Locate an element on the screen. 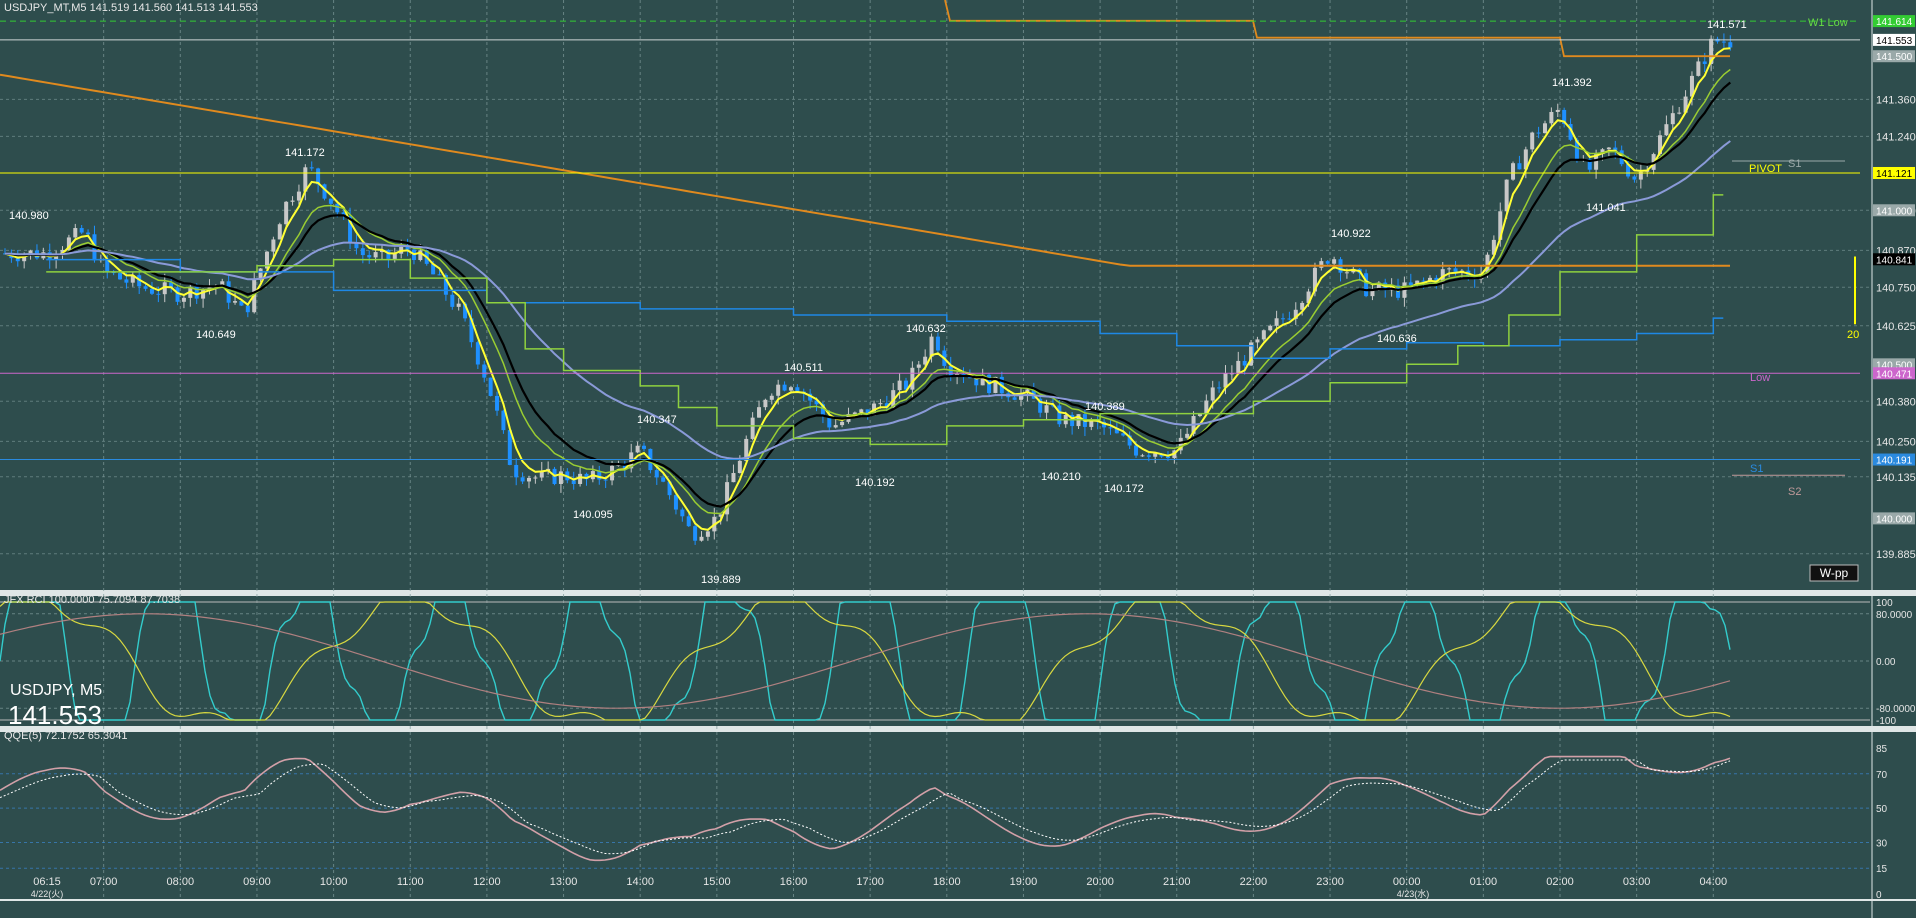  pivot-label: PIVOT is located at coordinates (1765, 169).